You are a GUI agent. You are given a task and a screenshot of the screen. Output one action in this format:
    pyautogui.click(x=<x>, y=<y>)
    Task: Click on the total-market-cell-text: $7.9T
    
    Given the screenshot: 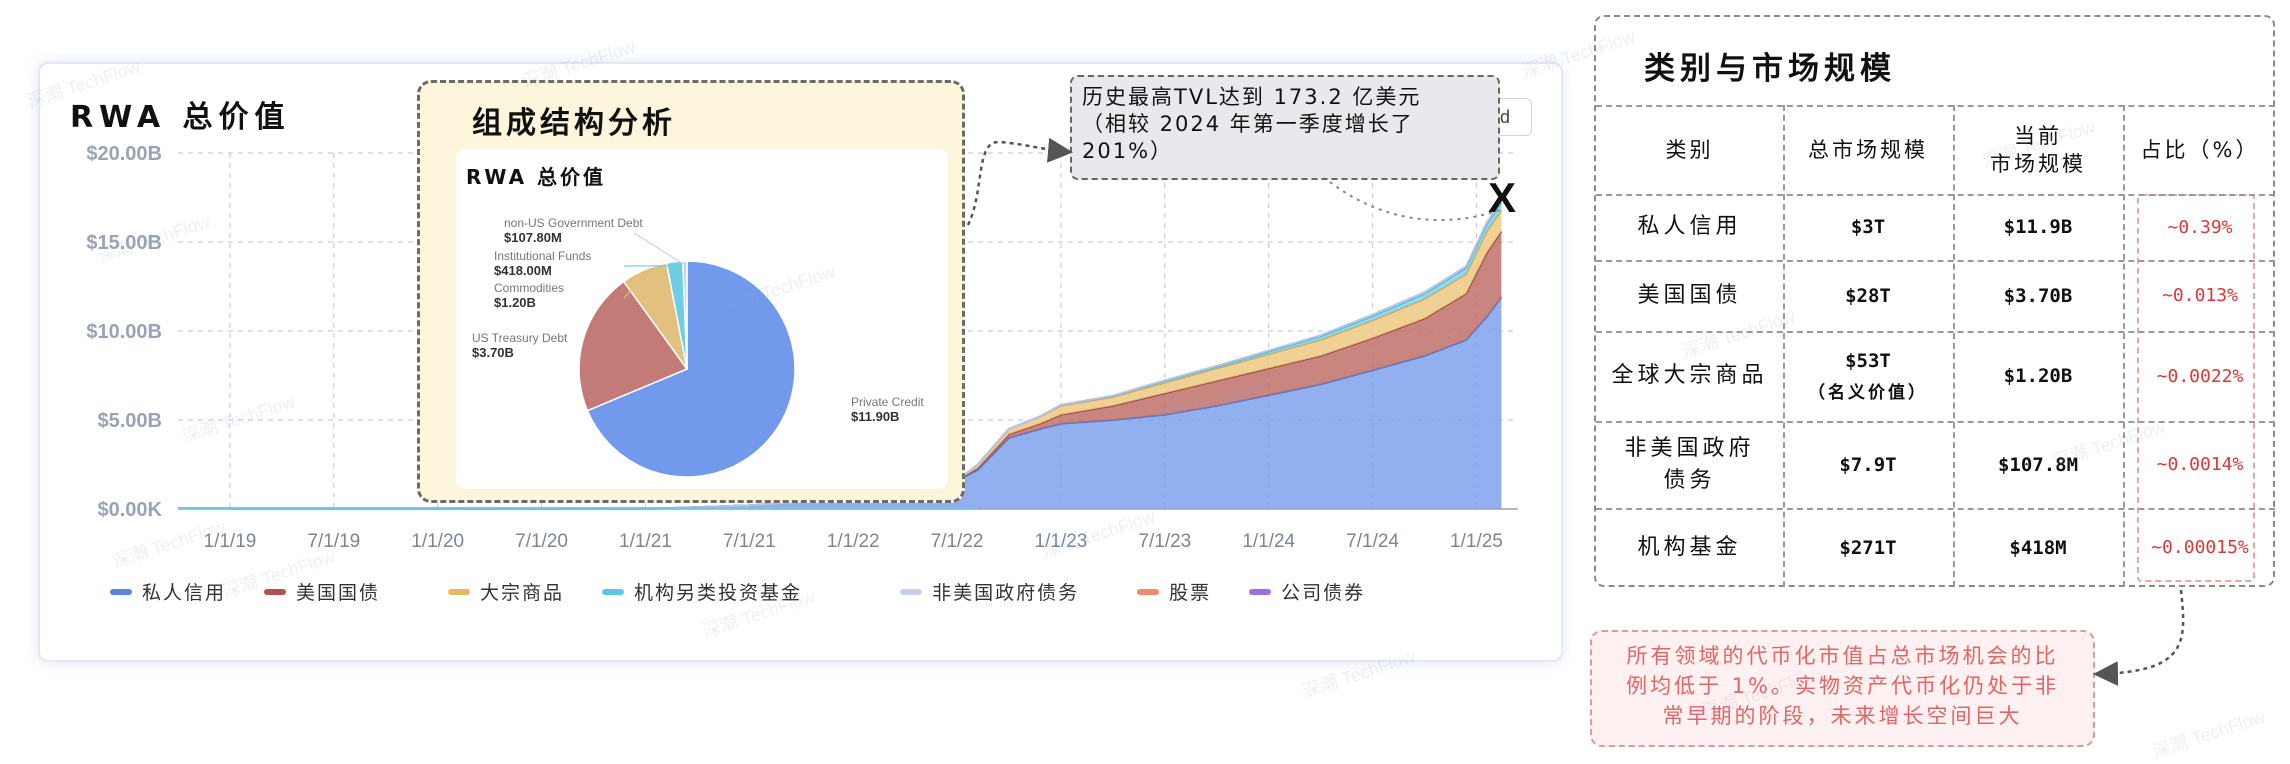 What is the action you would take?
    pyautogui.click(x=1868, y=464)
    